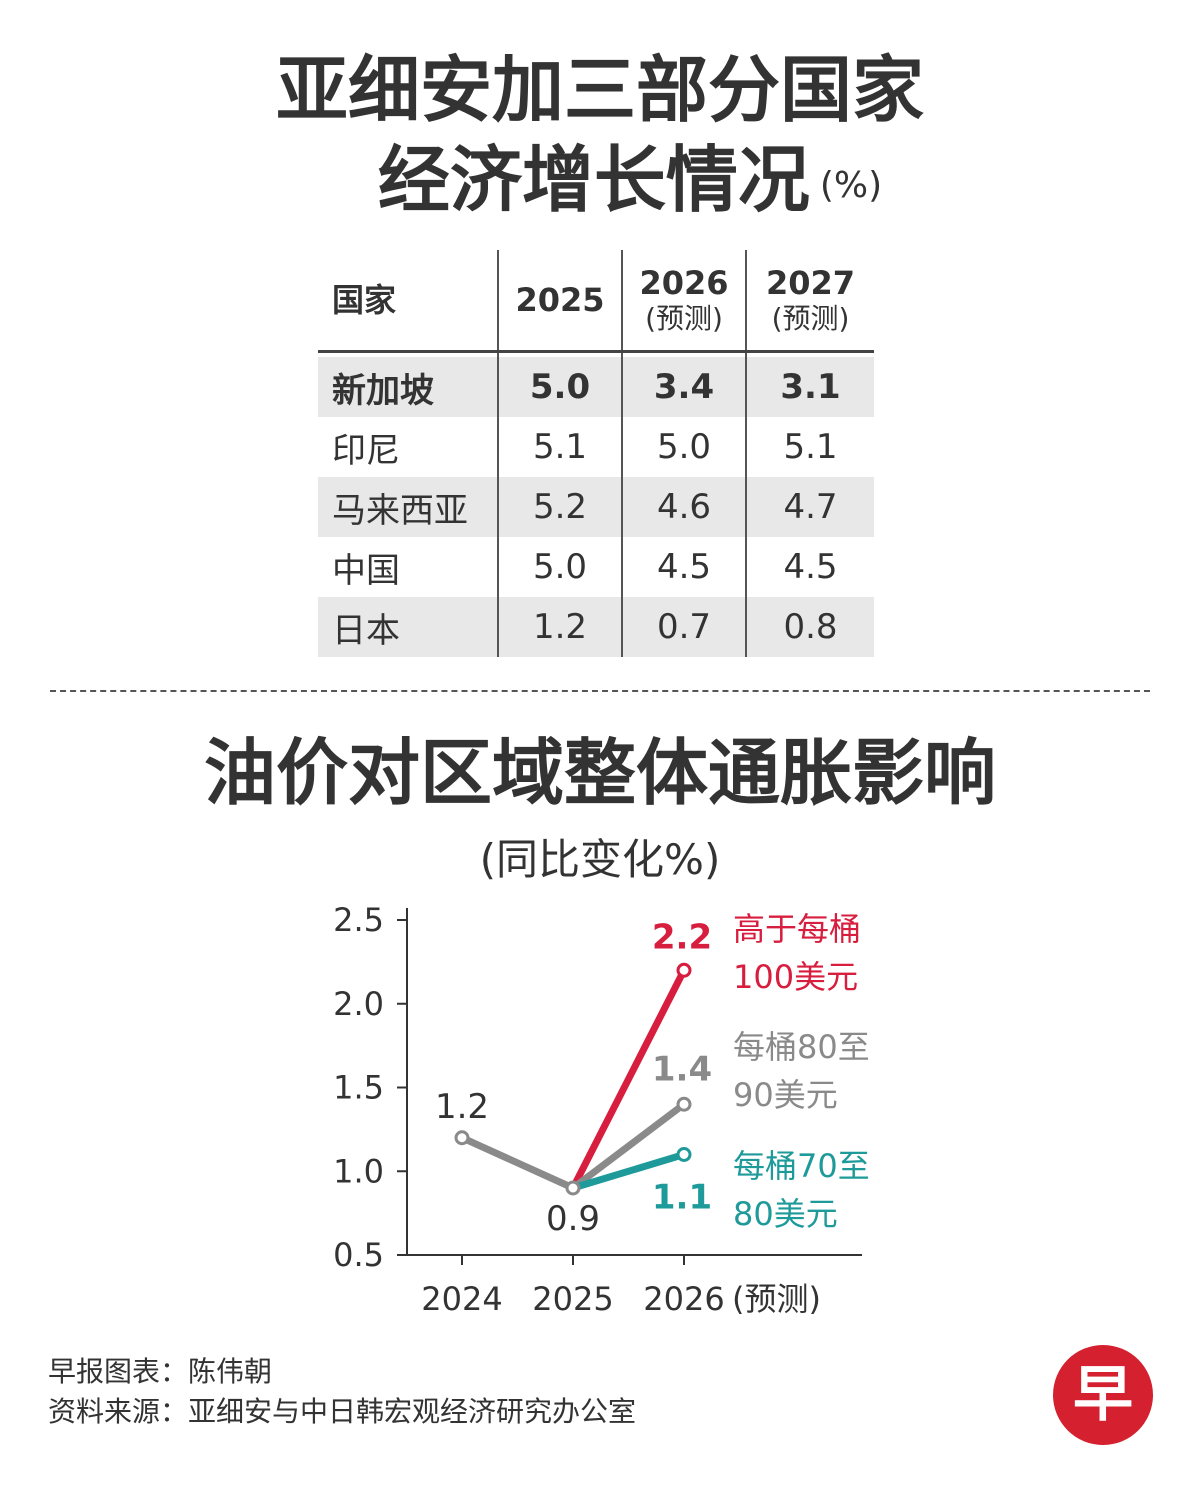 The image size is (1200, 1500). Describe the element at coordinates (683, 1299) in the screenshot. I see `x-tick-label: 2026` at that location.